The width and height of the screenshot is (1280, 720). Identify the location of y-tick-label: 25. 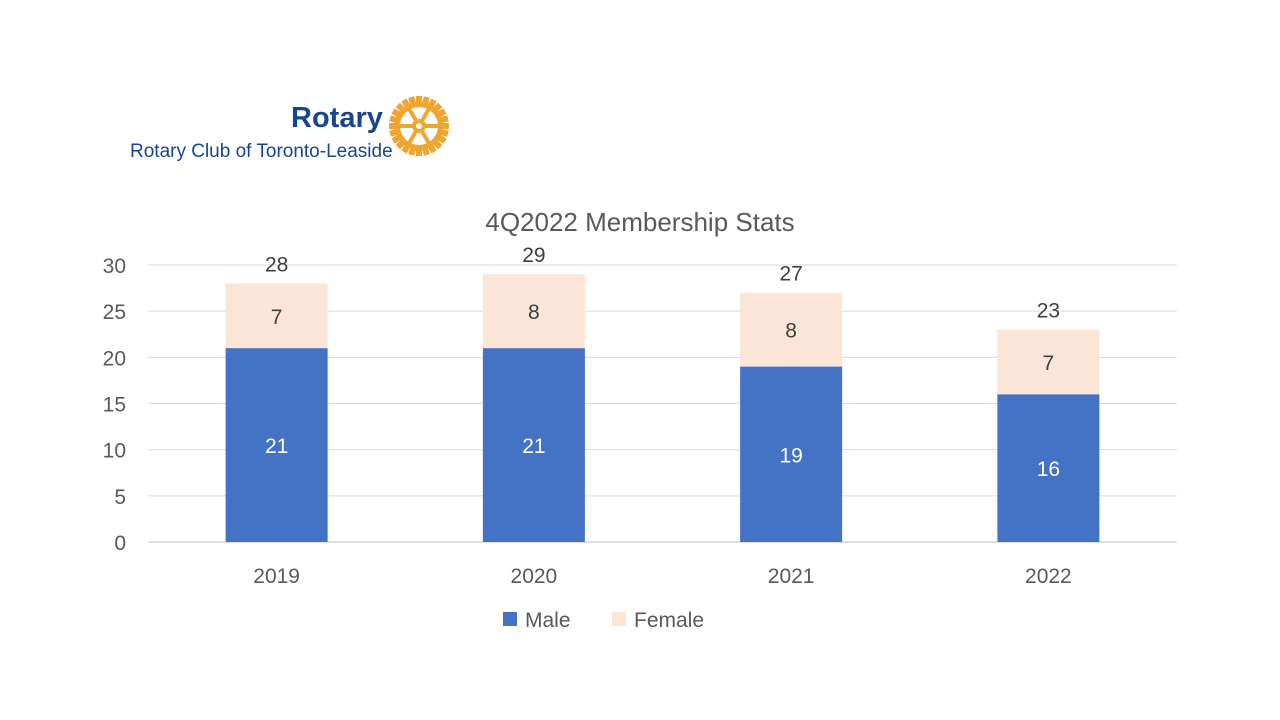
(114, 312).